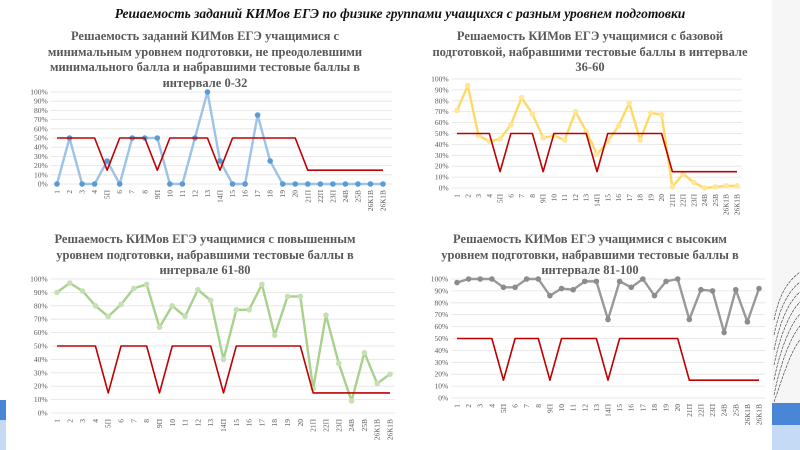 The width and height of the screenshot is (800, 450). What do you see at coordinates (121, 421) in the screenshot?
I see `x-tick-label: 6` at bounding box center [121, 421].